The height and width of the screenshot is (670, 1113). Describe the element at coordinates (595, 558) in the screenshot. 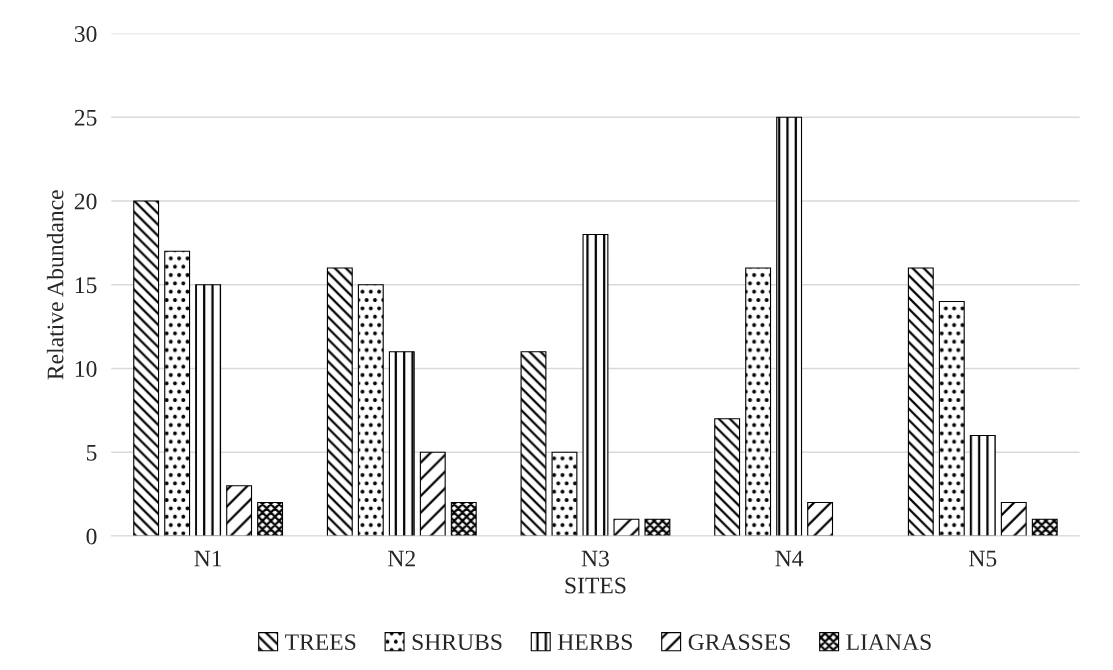

I see `x-tick-label: N3` at that location.